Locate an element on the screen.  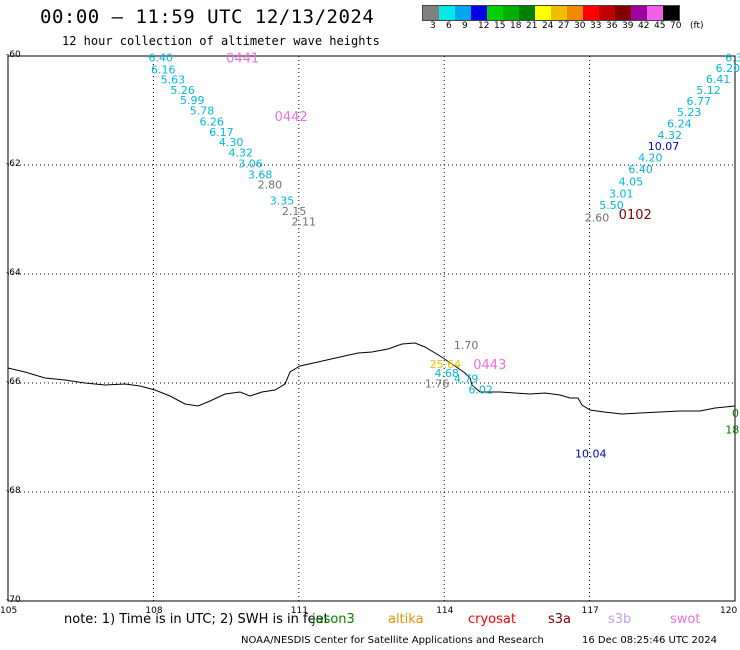
wave-height-value: 4.20 is located at coordinates (650, 157).